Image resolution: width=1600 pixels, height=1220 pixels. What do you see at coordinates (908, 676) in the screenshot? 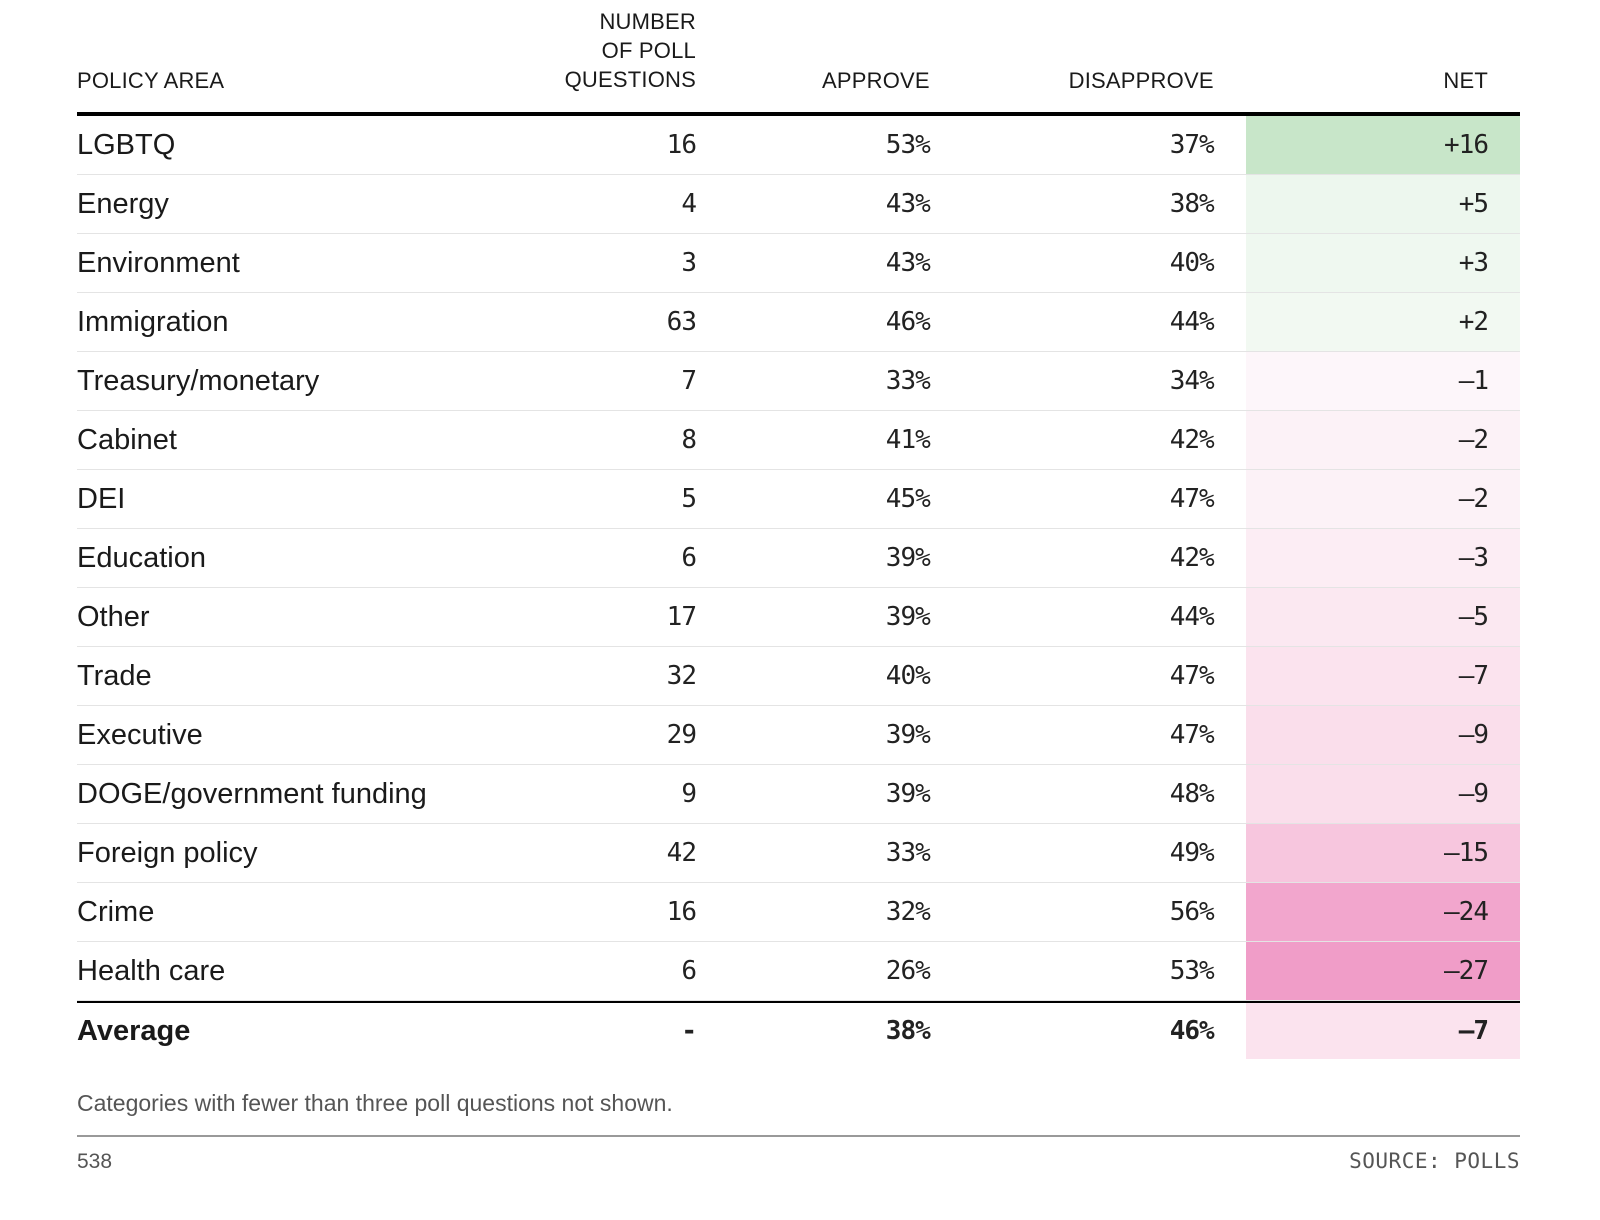
I see `approve-cell-text: 40%` at bounding box center [908, 676].